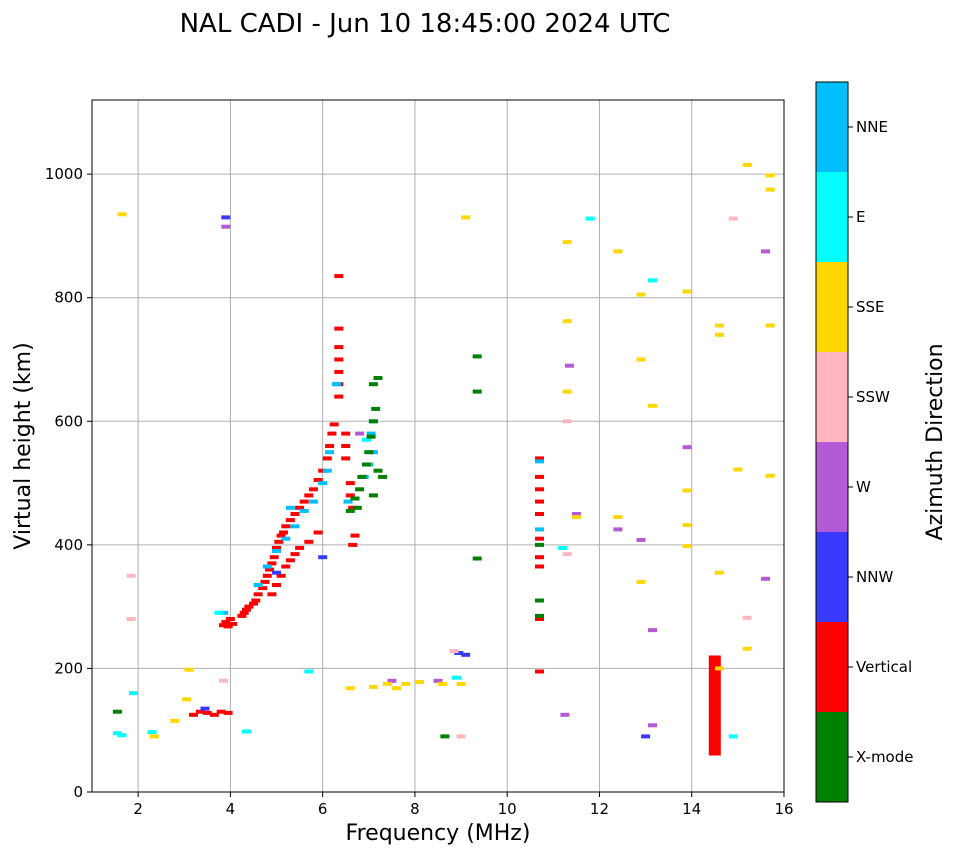 This screenshot has height=857, width=958. I want to click on colorbar-label: Azimuth Direction, so click(935, 441).